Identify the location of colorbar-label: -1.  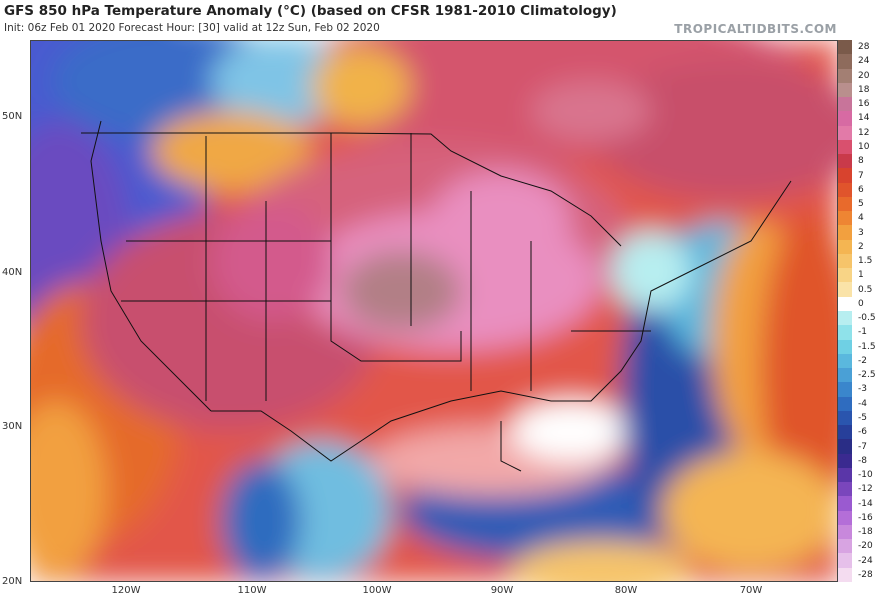
(862, 332).